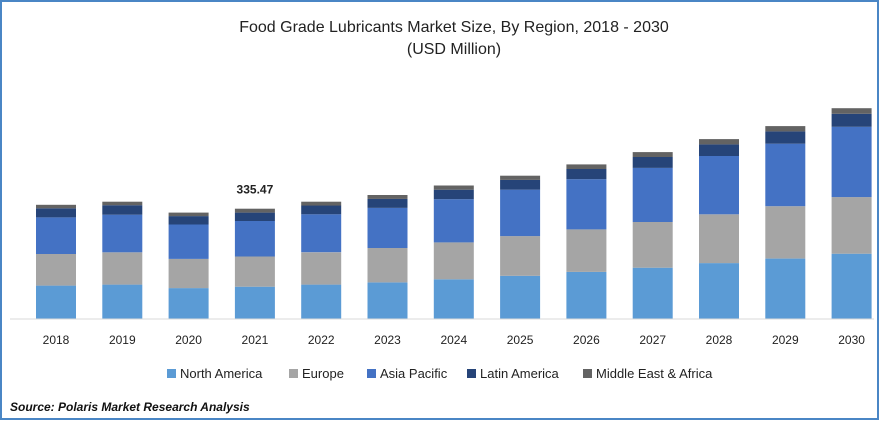 The height and width of the screenshot is (422, 879). I want to click on bar-segment-2018-latin-america, so click(56, 213).